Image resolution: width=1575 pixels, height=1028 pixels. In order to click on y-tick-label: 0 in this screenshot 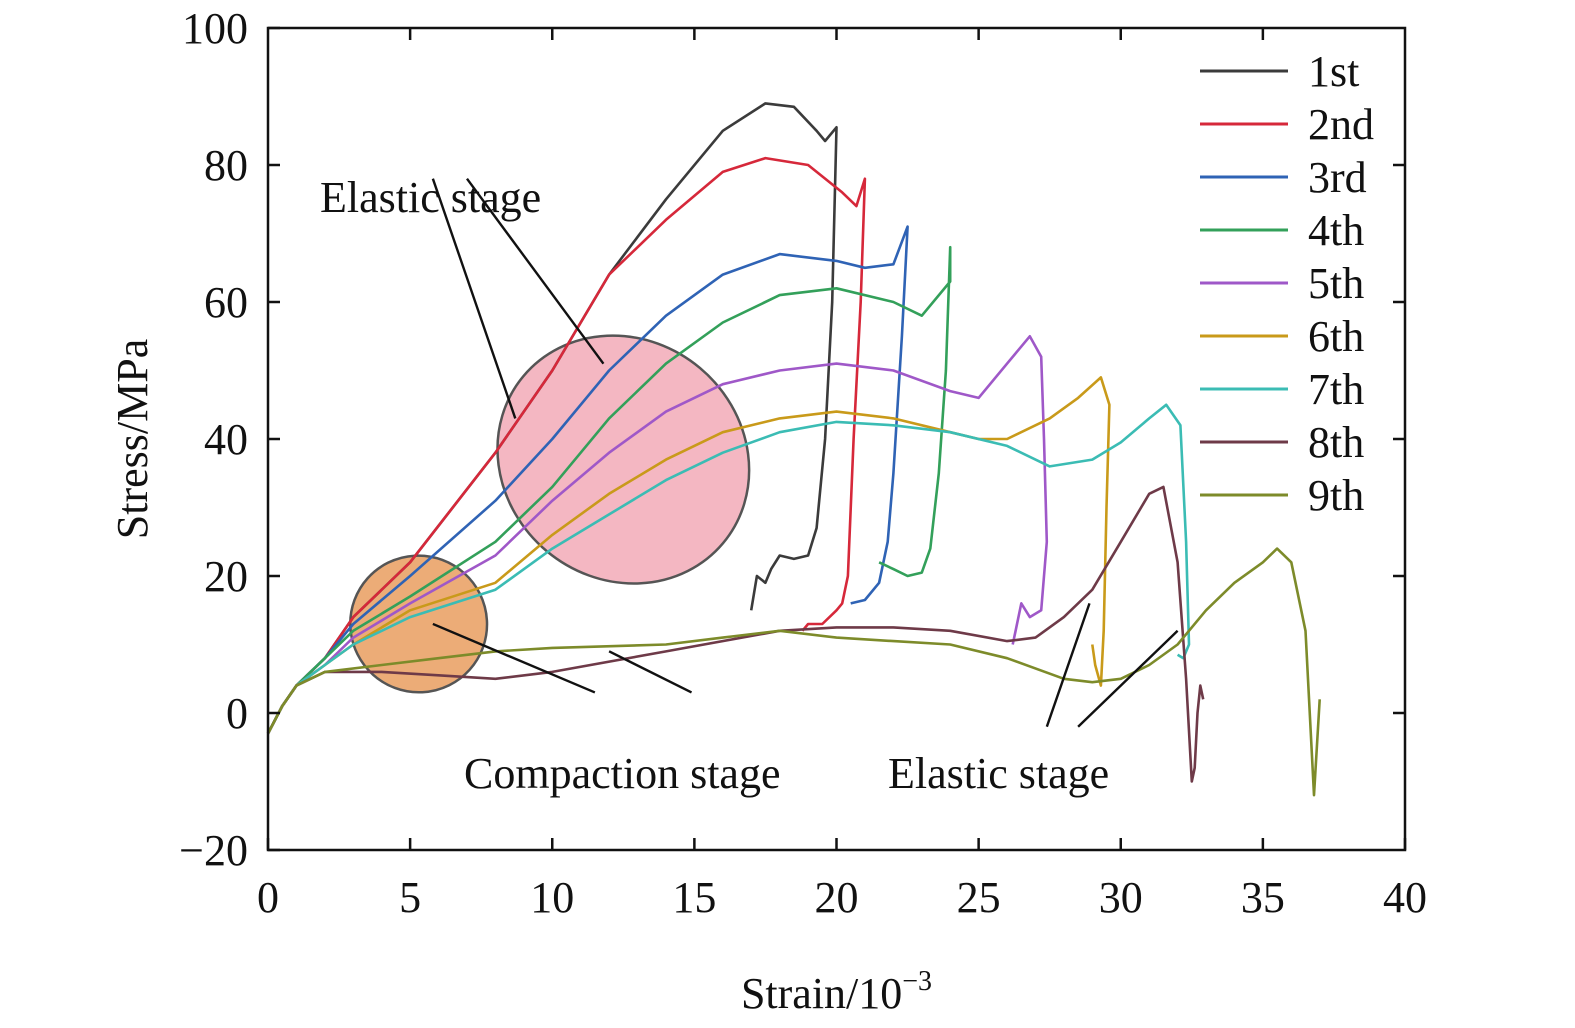, I will do `click(237, 713)`.